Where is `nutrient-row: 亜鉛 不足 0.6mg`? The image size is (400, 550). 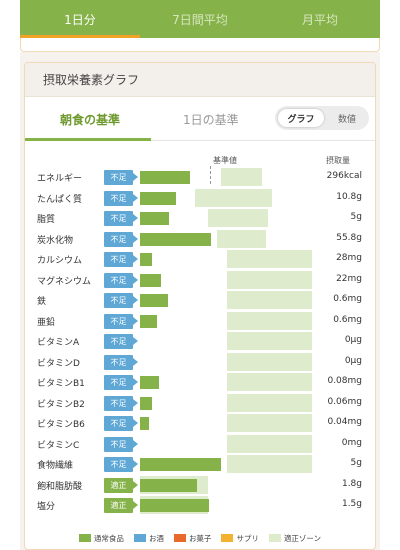 nutrient-row: 亜鉛 不足 0.6mg is located at coordinates (200, 321).